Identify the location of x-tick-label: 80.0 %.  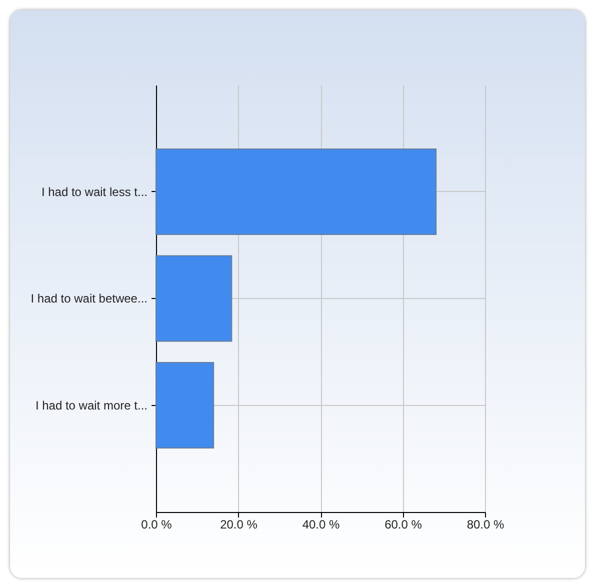
(485, 525).